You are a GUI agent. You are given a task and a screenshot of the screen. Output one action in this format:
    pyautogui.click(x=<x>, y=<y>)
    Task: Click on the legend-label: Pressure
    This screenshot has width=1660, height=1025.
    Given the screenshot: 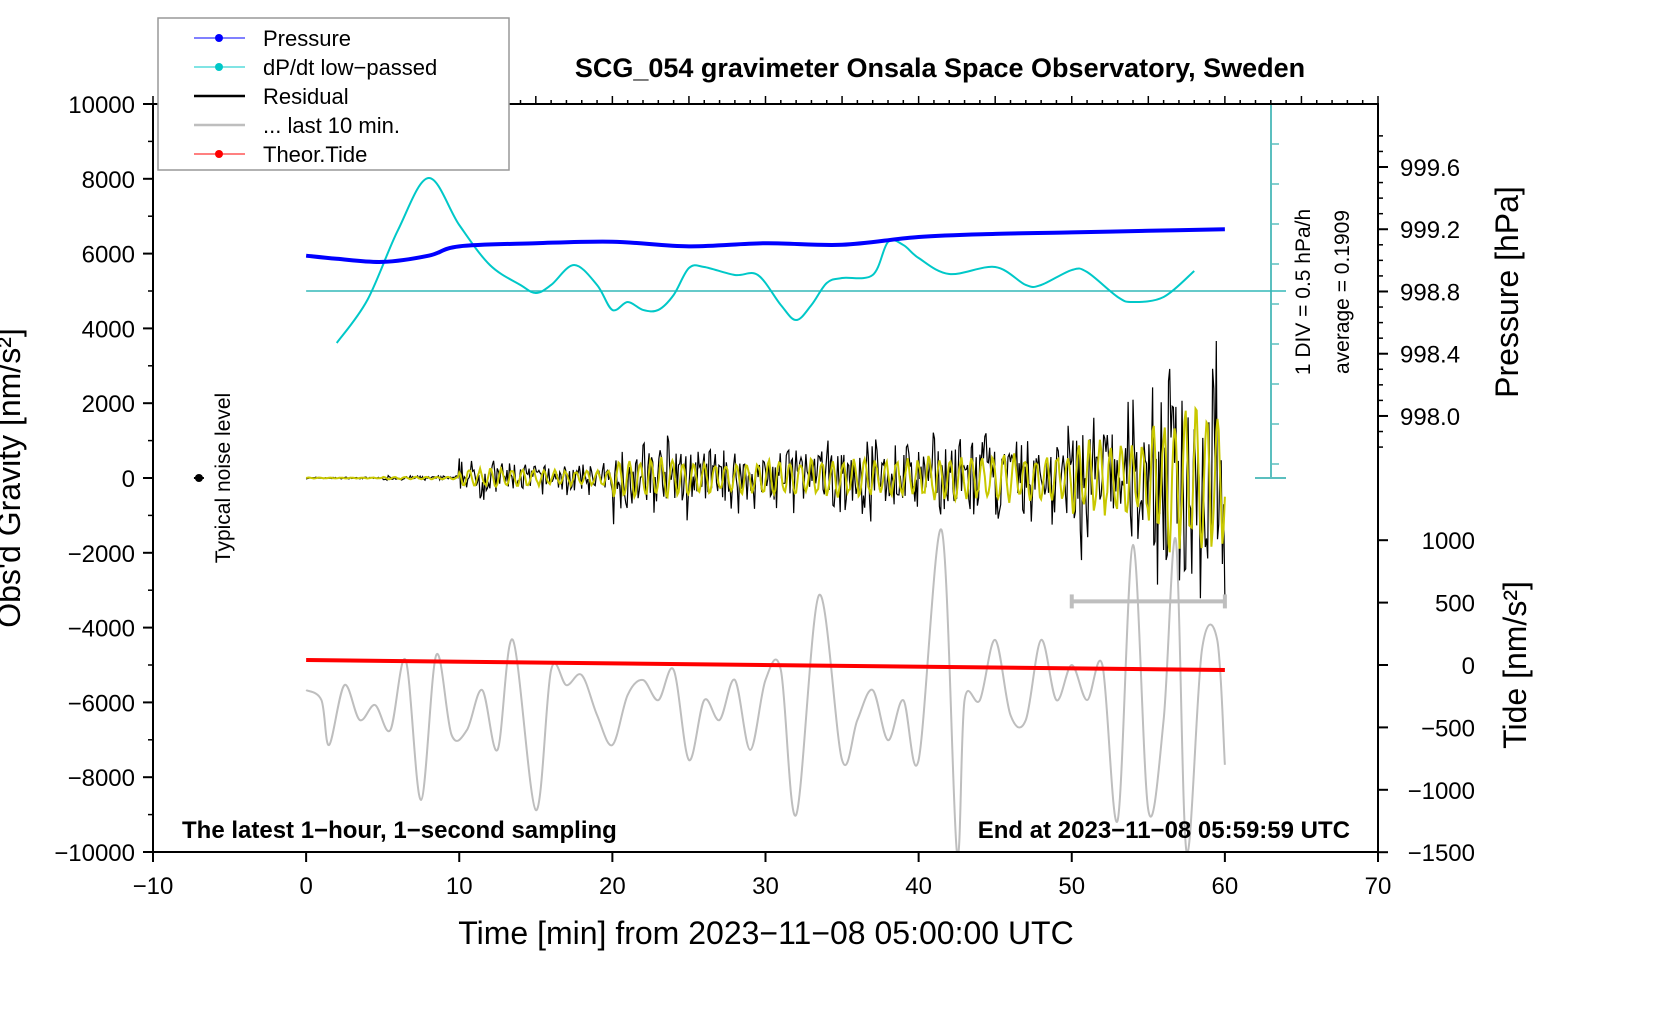 What is the action you would take?
    pyautogui.click(x=307, y=38)
    